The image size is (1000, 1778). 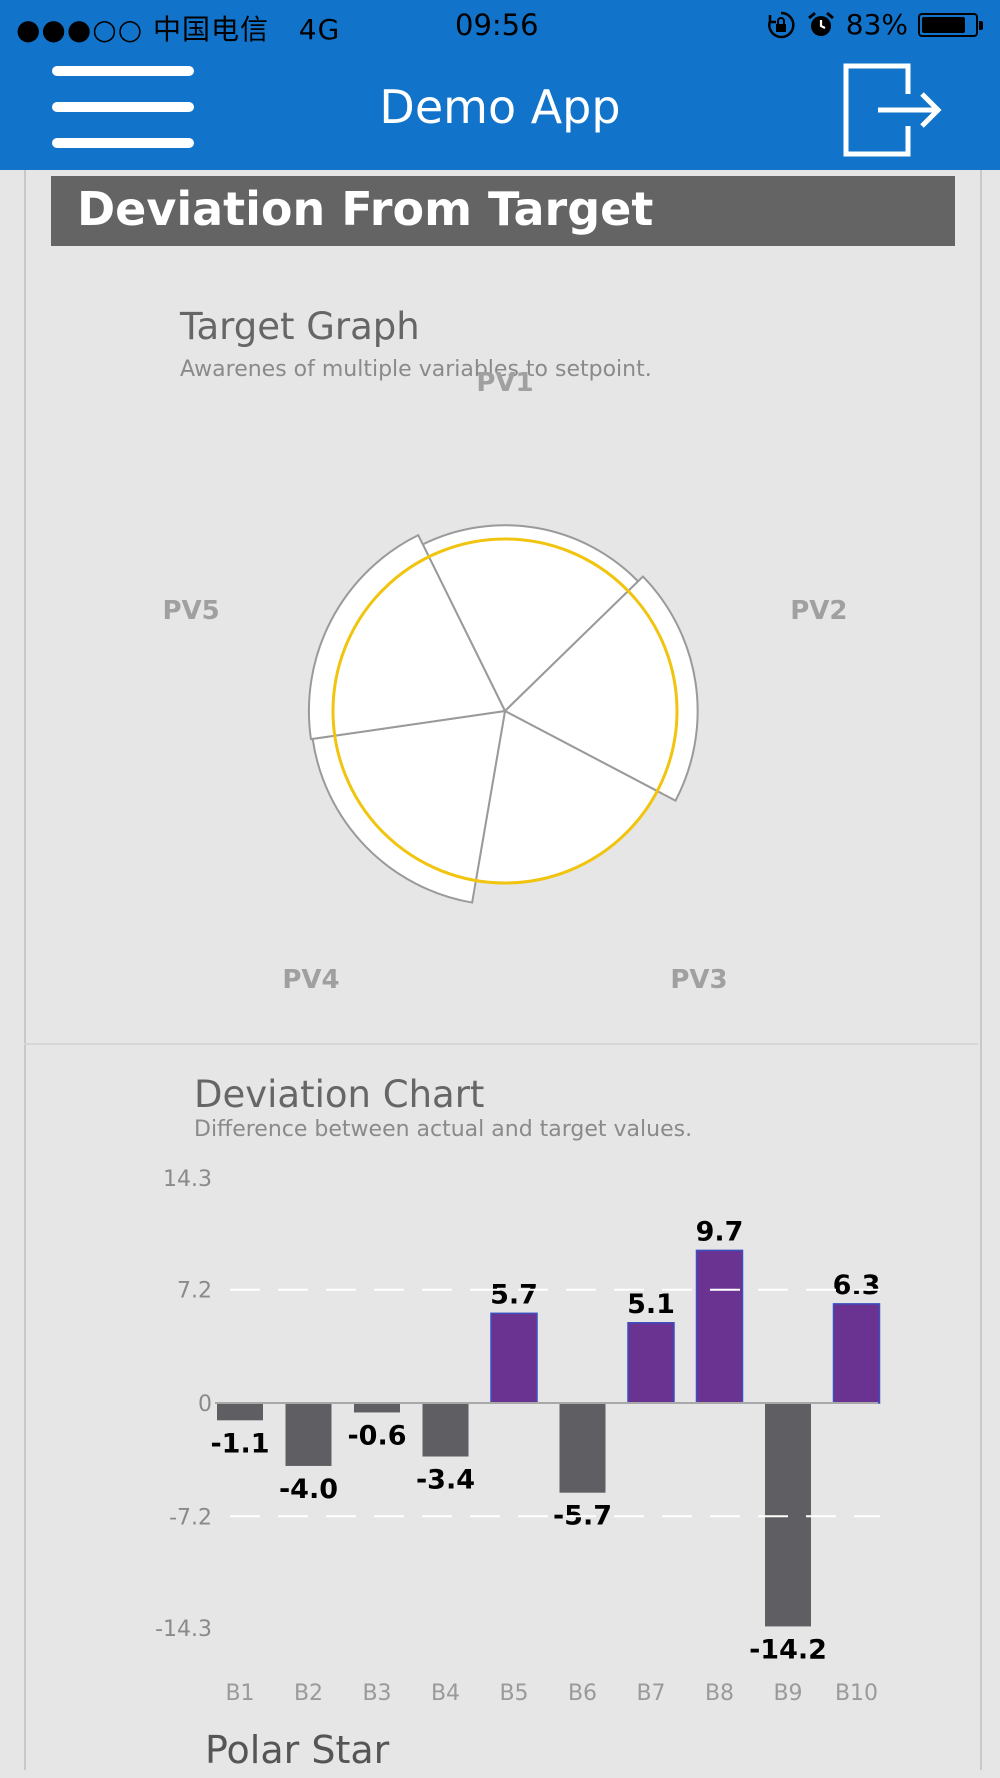 I want to click on app-header: ●●●○○ 中国电信 4G 09:56 83% Demo App, so click(x=500, y=85).